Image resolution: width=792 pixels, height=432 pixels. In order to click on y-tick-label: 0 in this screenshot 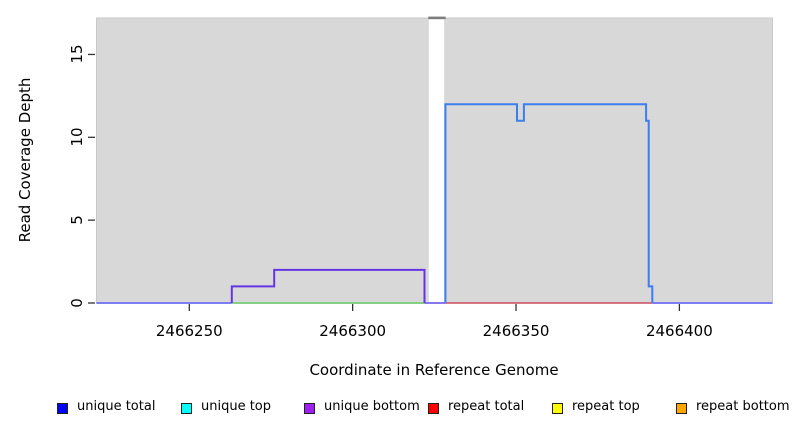, I will do `click(77, 303)`.